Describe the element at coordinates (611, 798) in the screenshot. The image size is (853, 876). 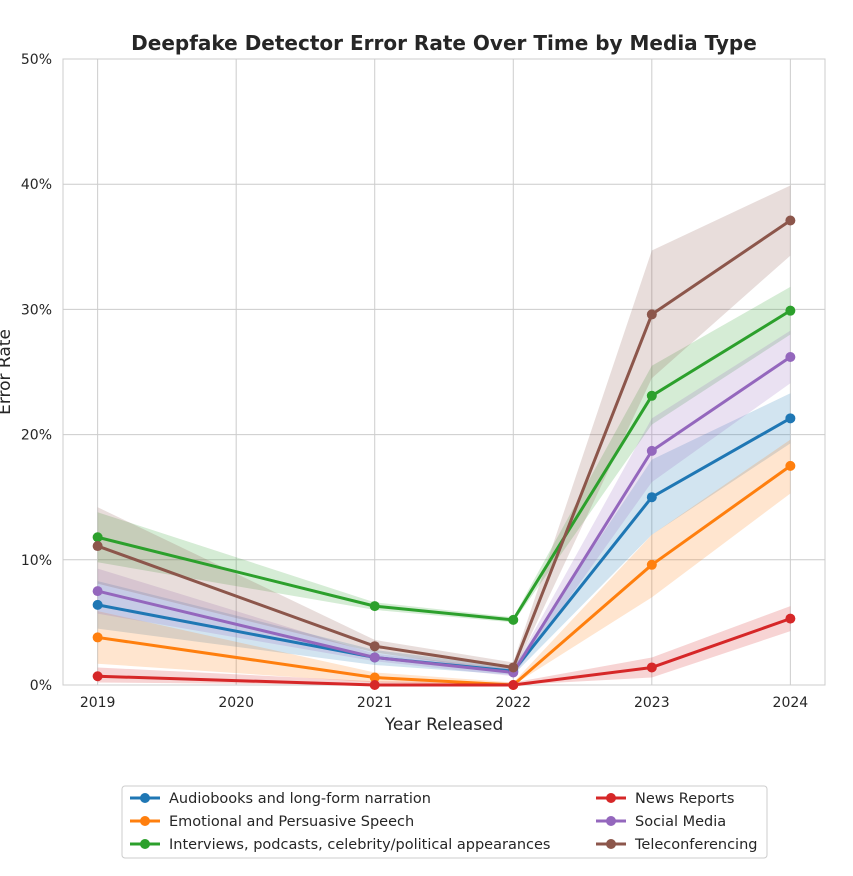
I see `legend-marker-news-reports` at that location.